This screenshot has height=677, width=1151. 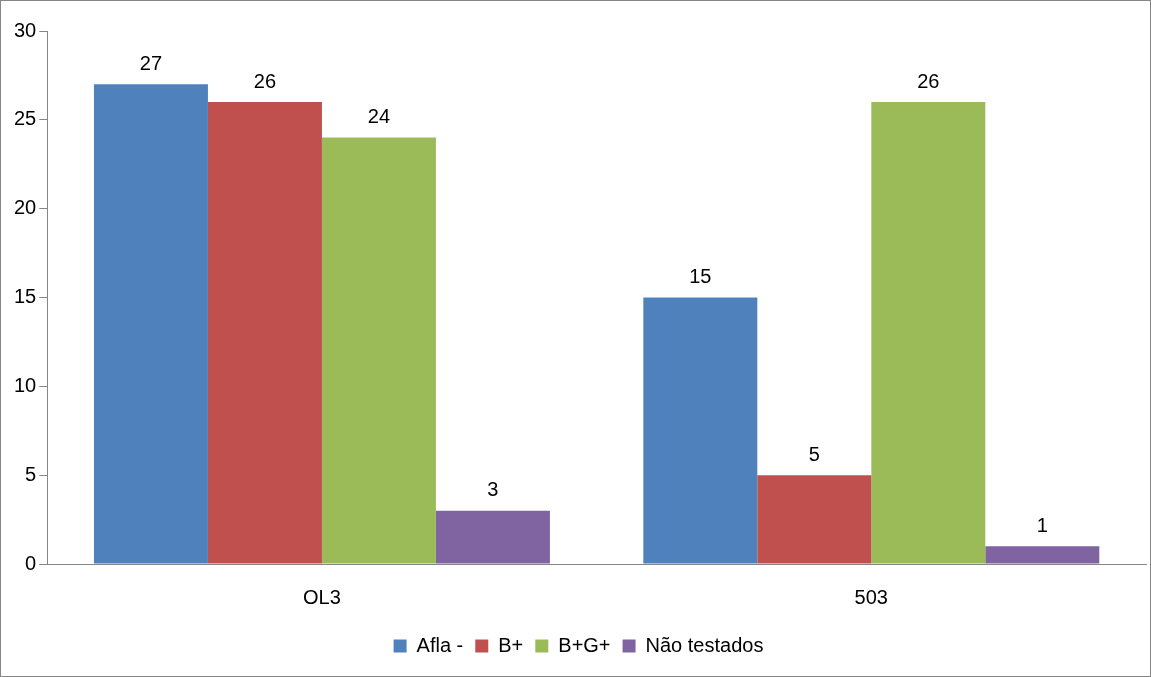 What do you see at coordinates (25, 29) in the screenshot?
I see `y-tick-label: 30` at bounding box center [25, 29].